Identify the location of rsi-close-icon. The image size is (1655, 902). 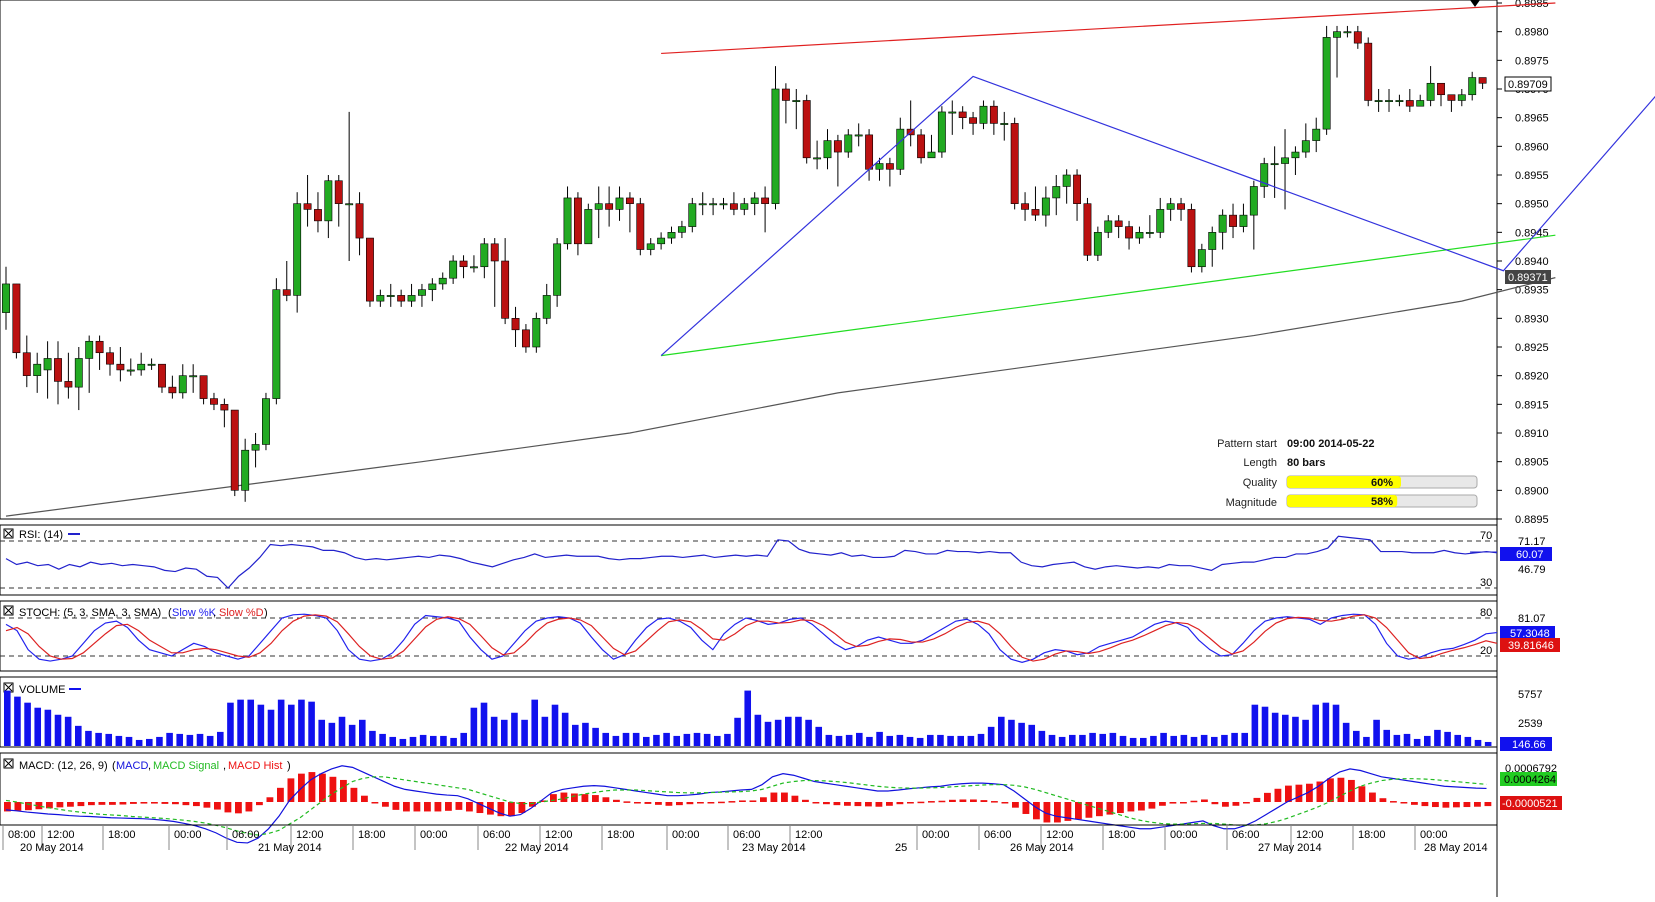
(8, 533).